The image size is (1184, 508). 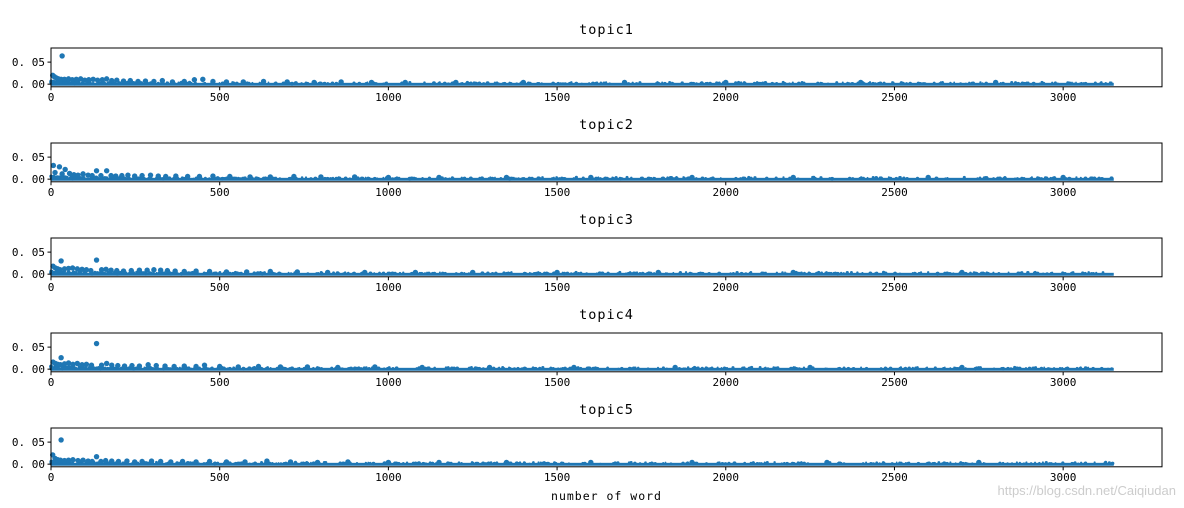 I want to click on x-tick-label: 1000, so click(x=388, y=192).